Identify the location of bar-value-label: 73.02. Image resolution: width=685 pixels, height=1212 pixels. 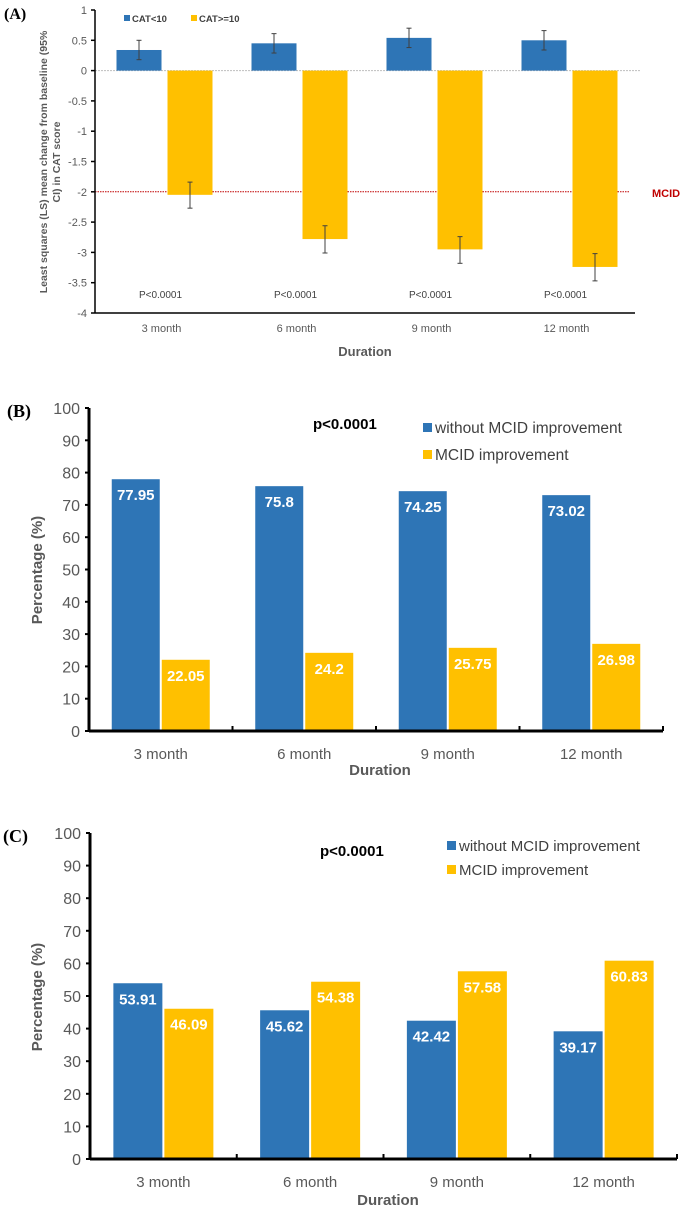
(566, 511).